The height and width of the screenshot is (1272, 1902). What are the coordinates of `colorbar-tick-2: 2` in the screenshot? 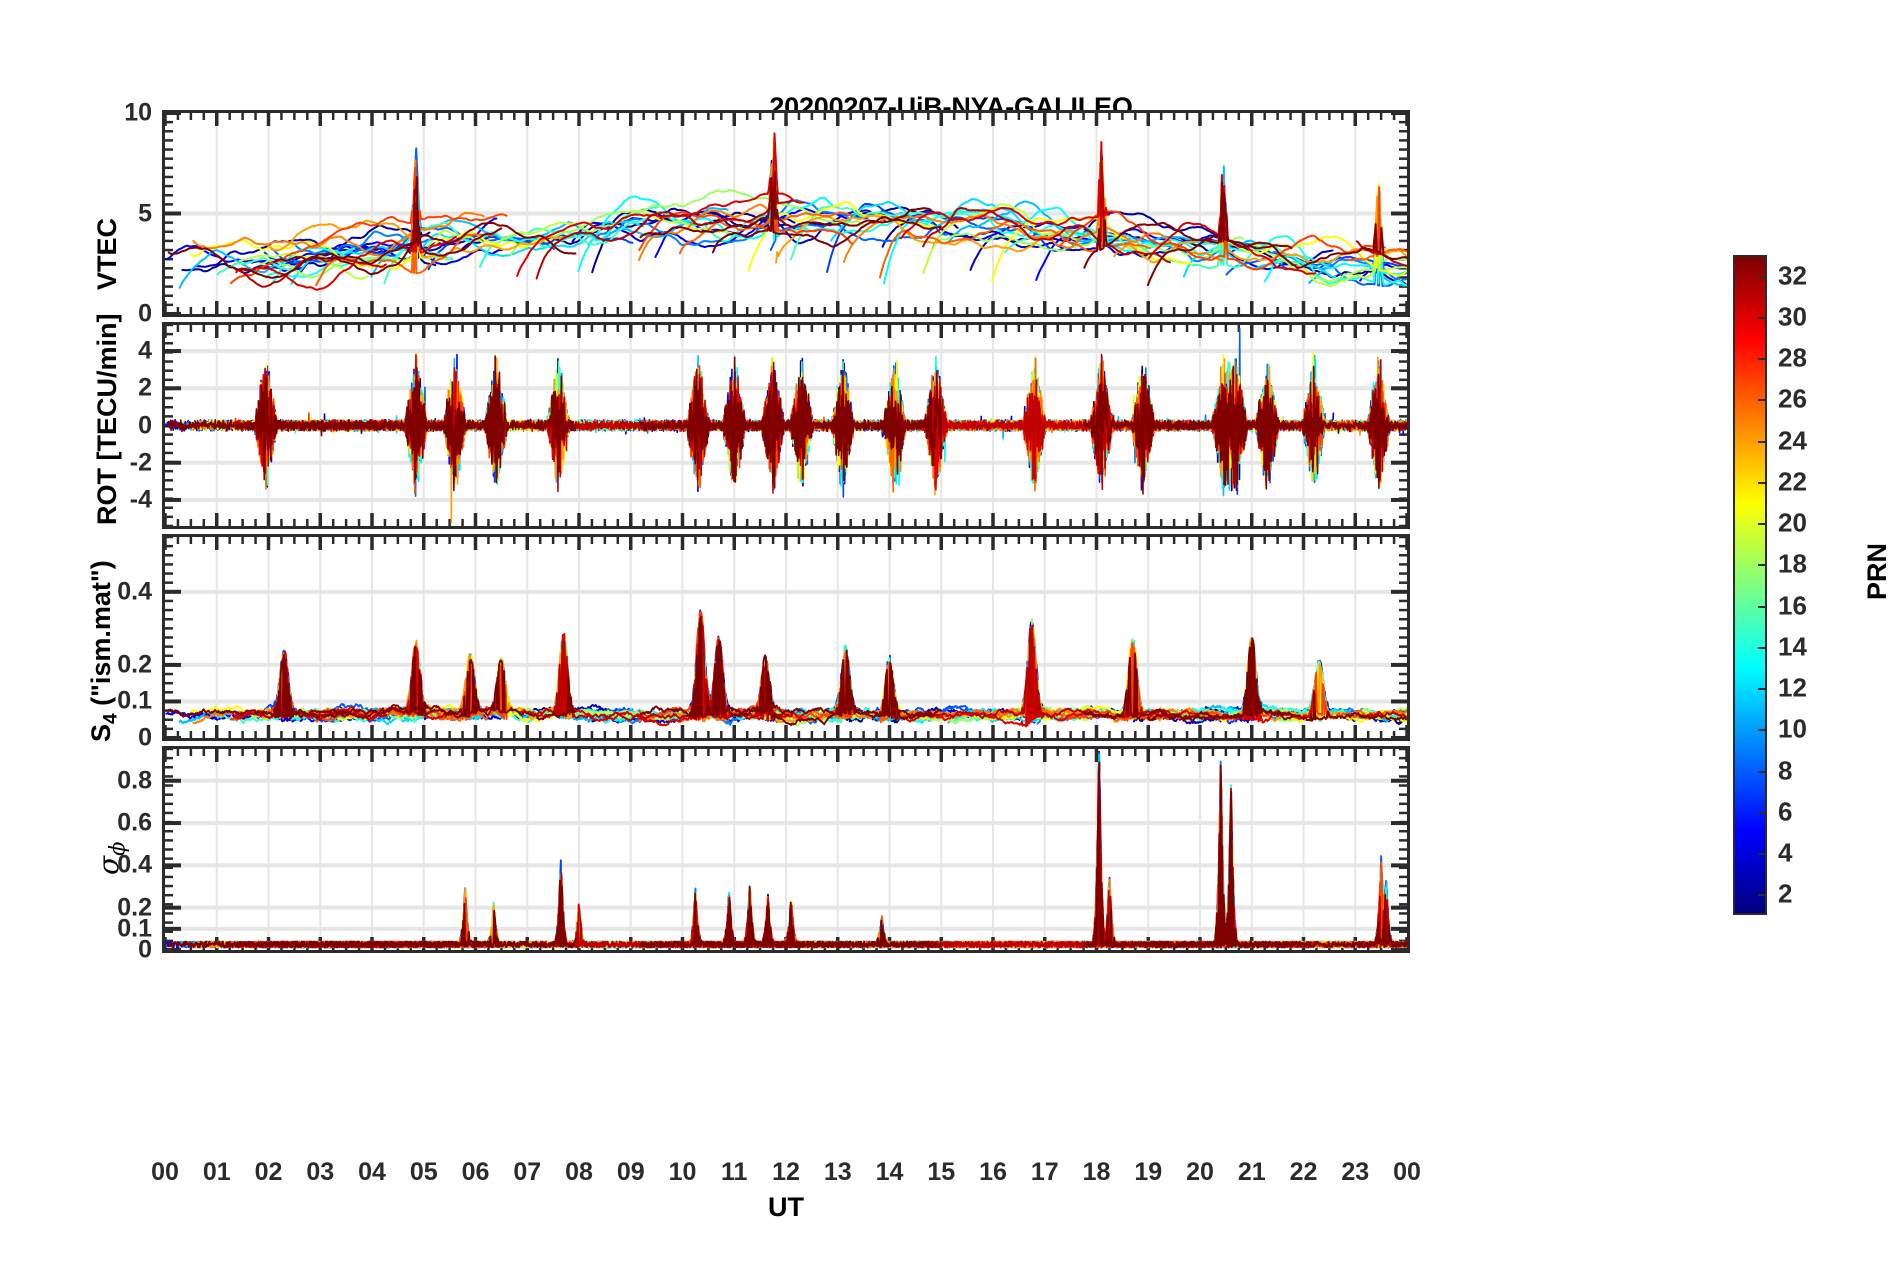 It's located at (1785, 893).